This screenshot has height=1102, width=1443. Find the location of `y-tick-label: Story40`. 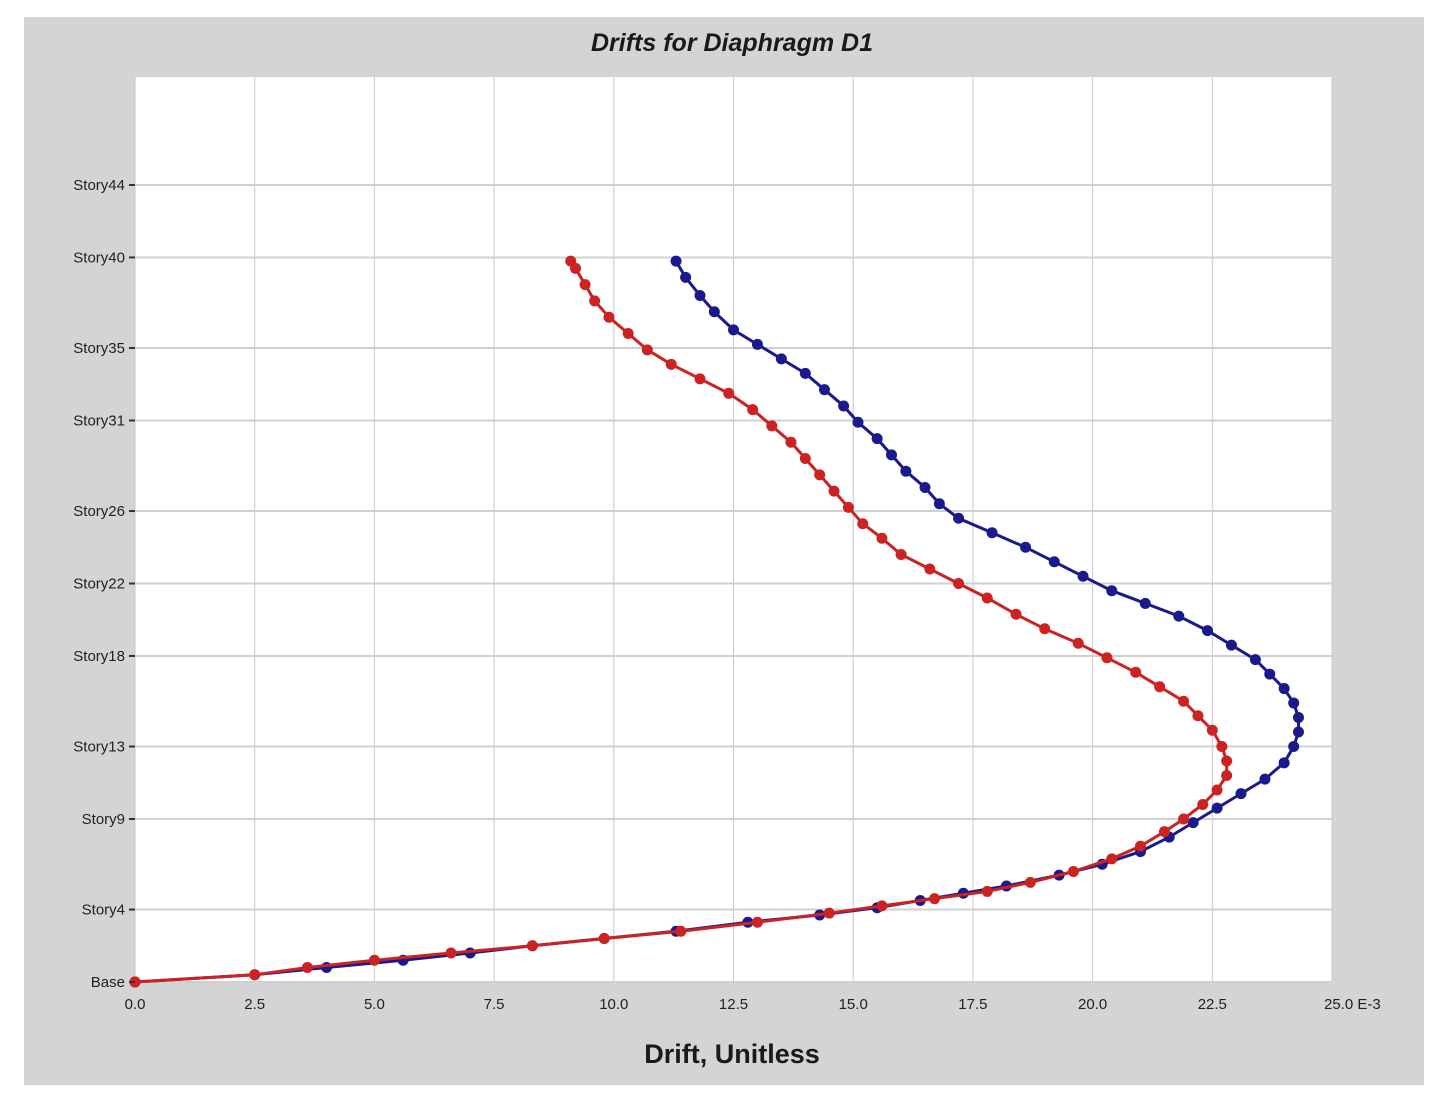

y-tick-label: Story40 is located at coordinates (99, 257).